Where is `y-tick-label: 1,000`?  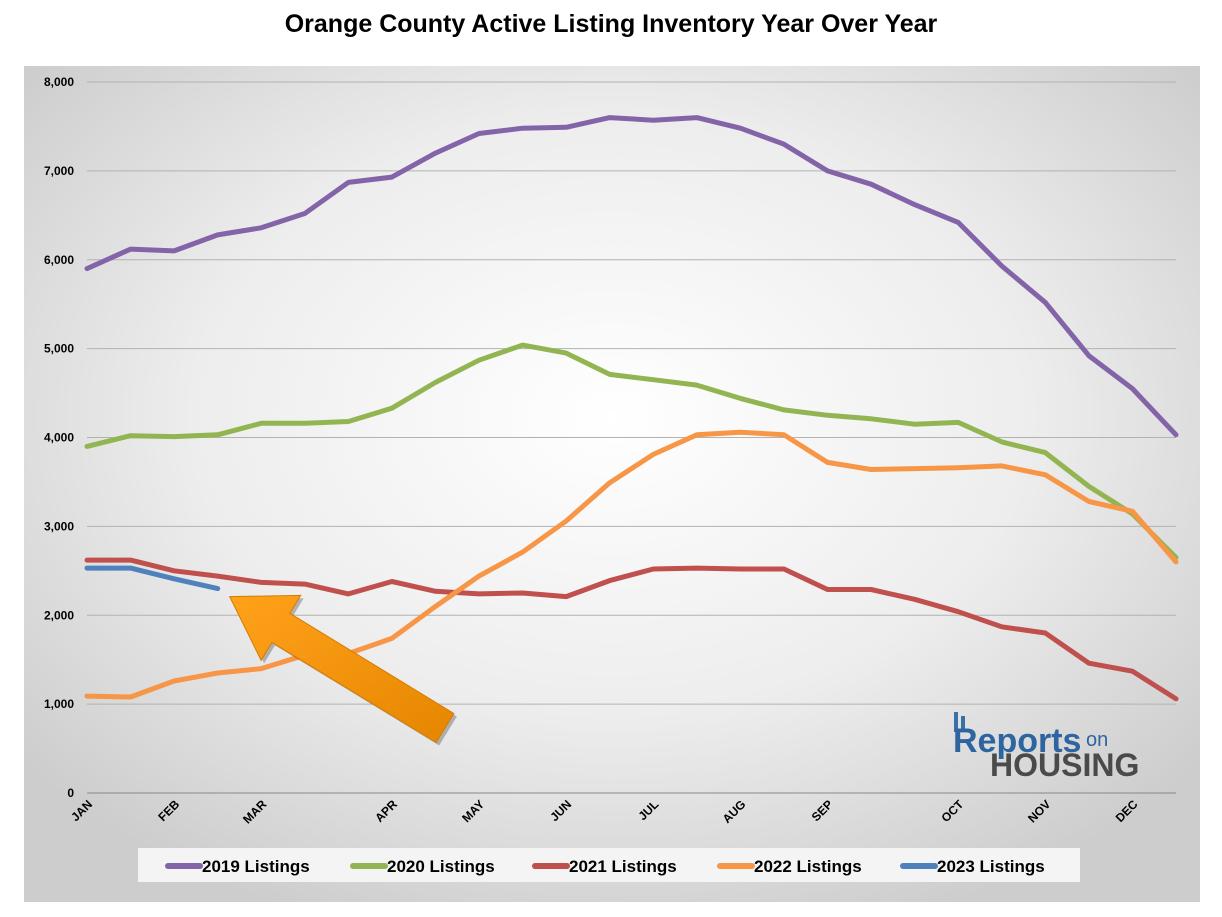
y-tick-label: 1,000 is located at coordinates (59, 704).